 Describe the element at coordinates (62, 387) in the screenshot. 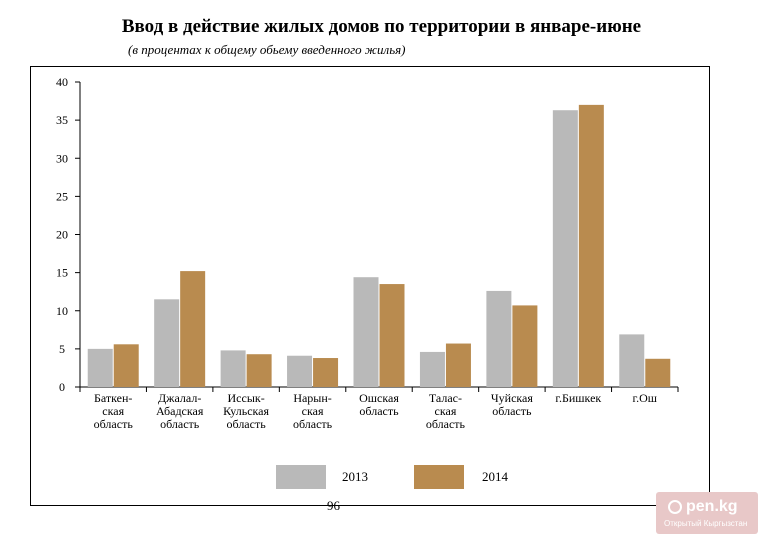

I see `y-tick-label: 0` at that location.